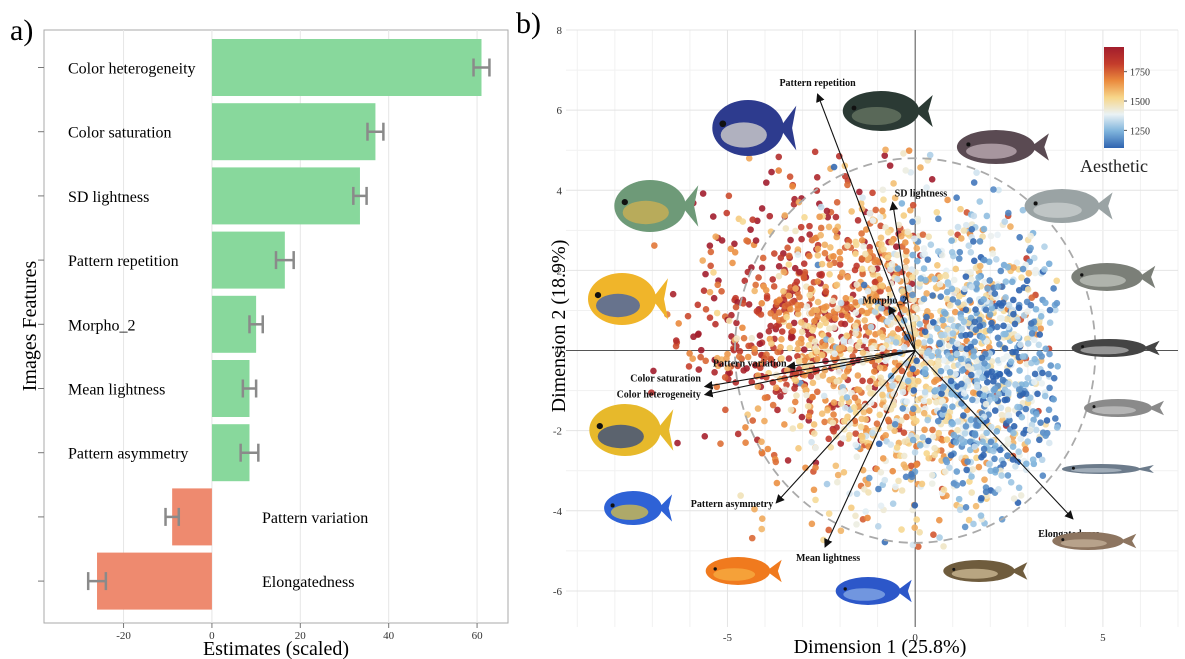 Image resolution: width=1185 pixels, height=659 pixels. What do you see at coordinates (559, 326) in the screenshot?
I see `panel-b-y-axis-label: Dimension 2 (18.9%)` at bounding box center [559, 326].